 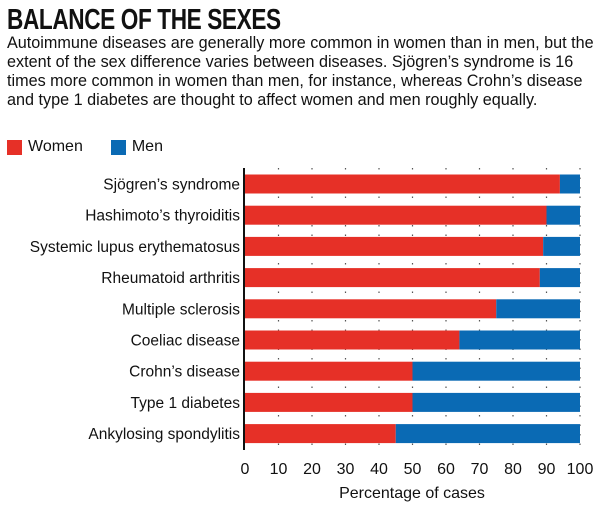 I want to click on category-label: Sjögren’s syndrome, so click(x=171, y=185).